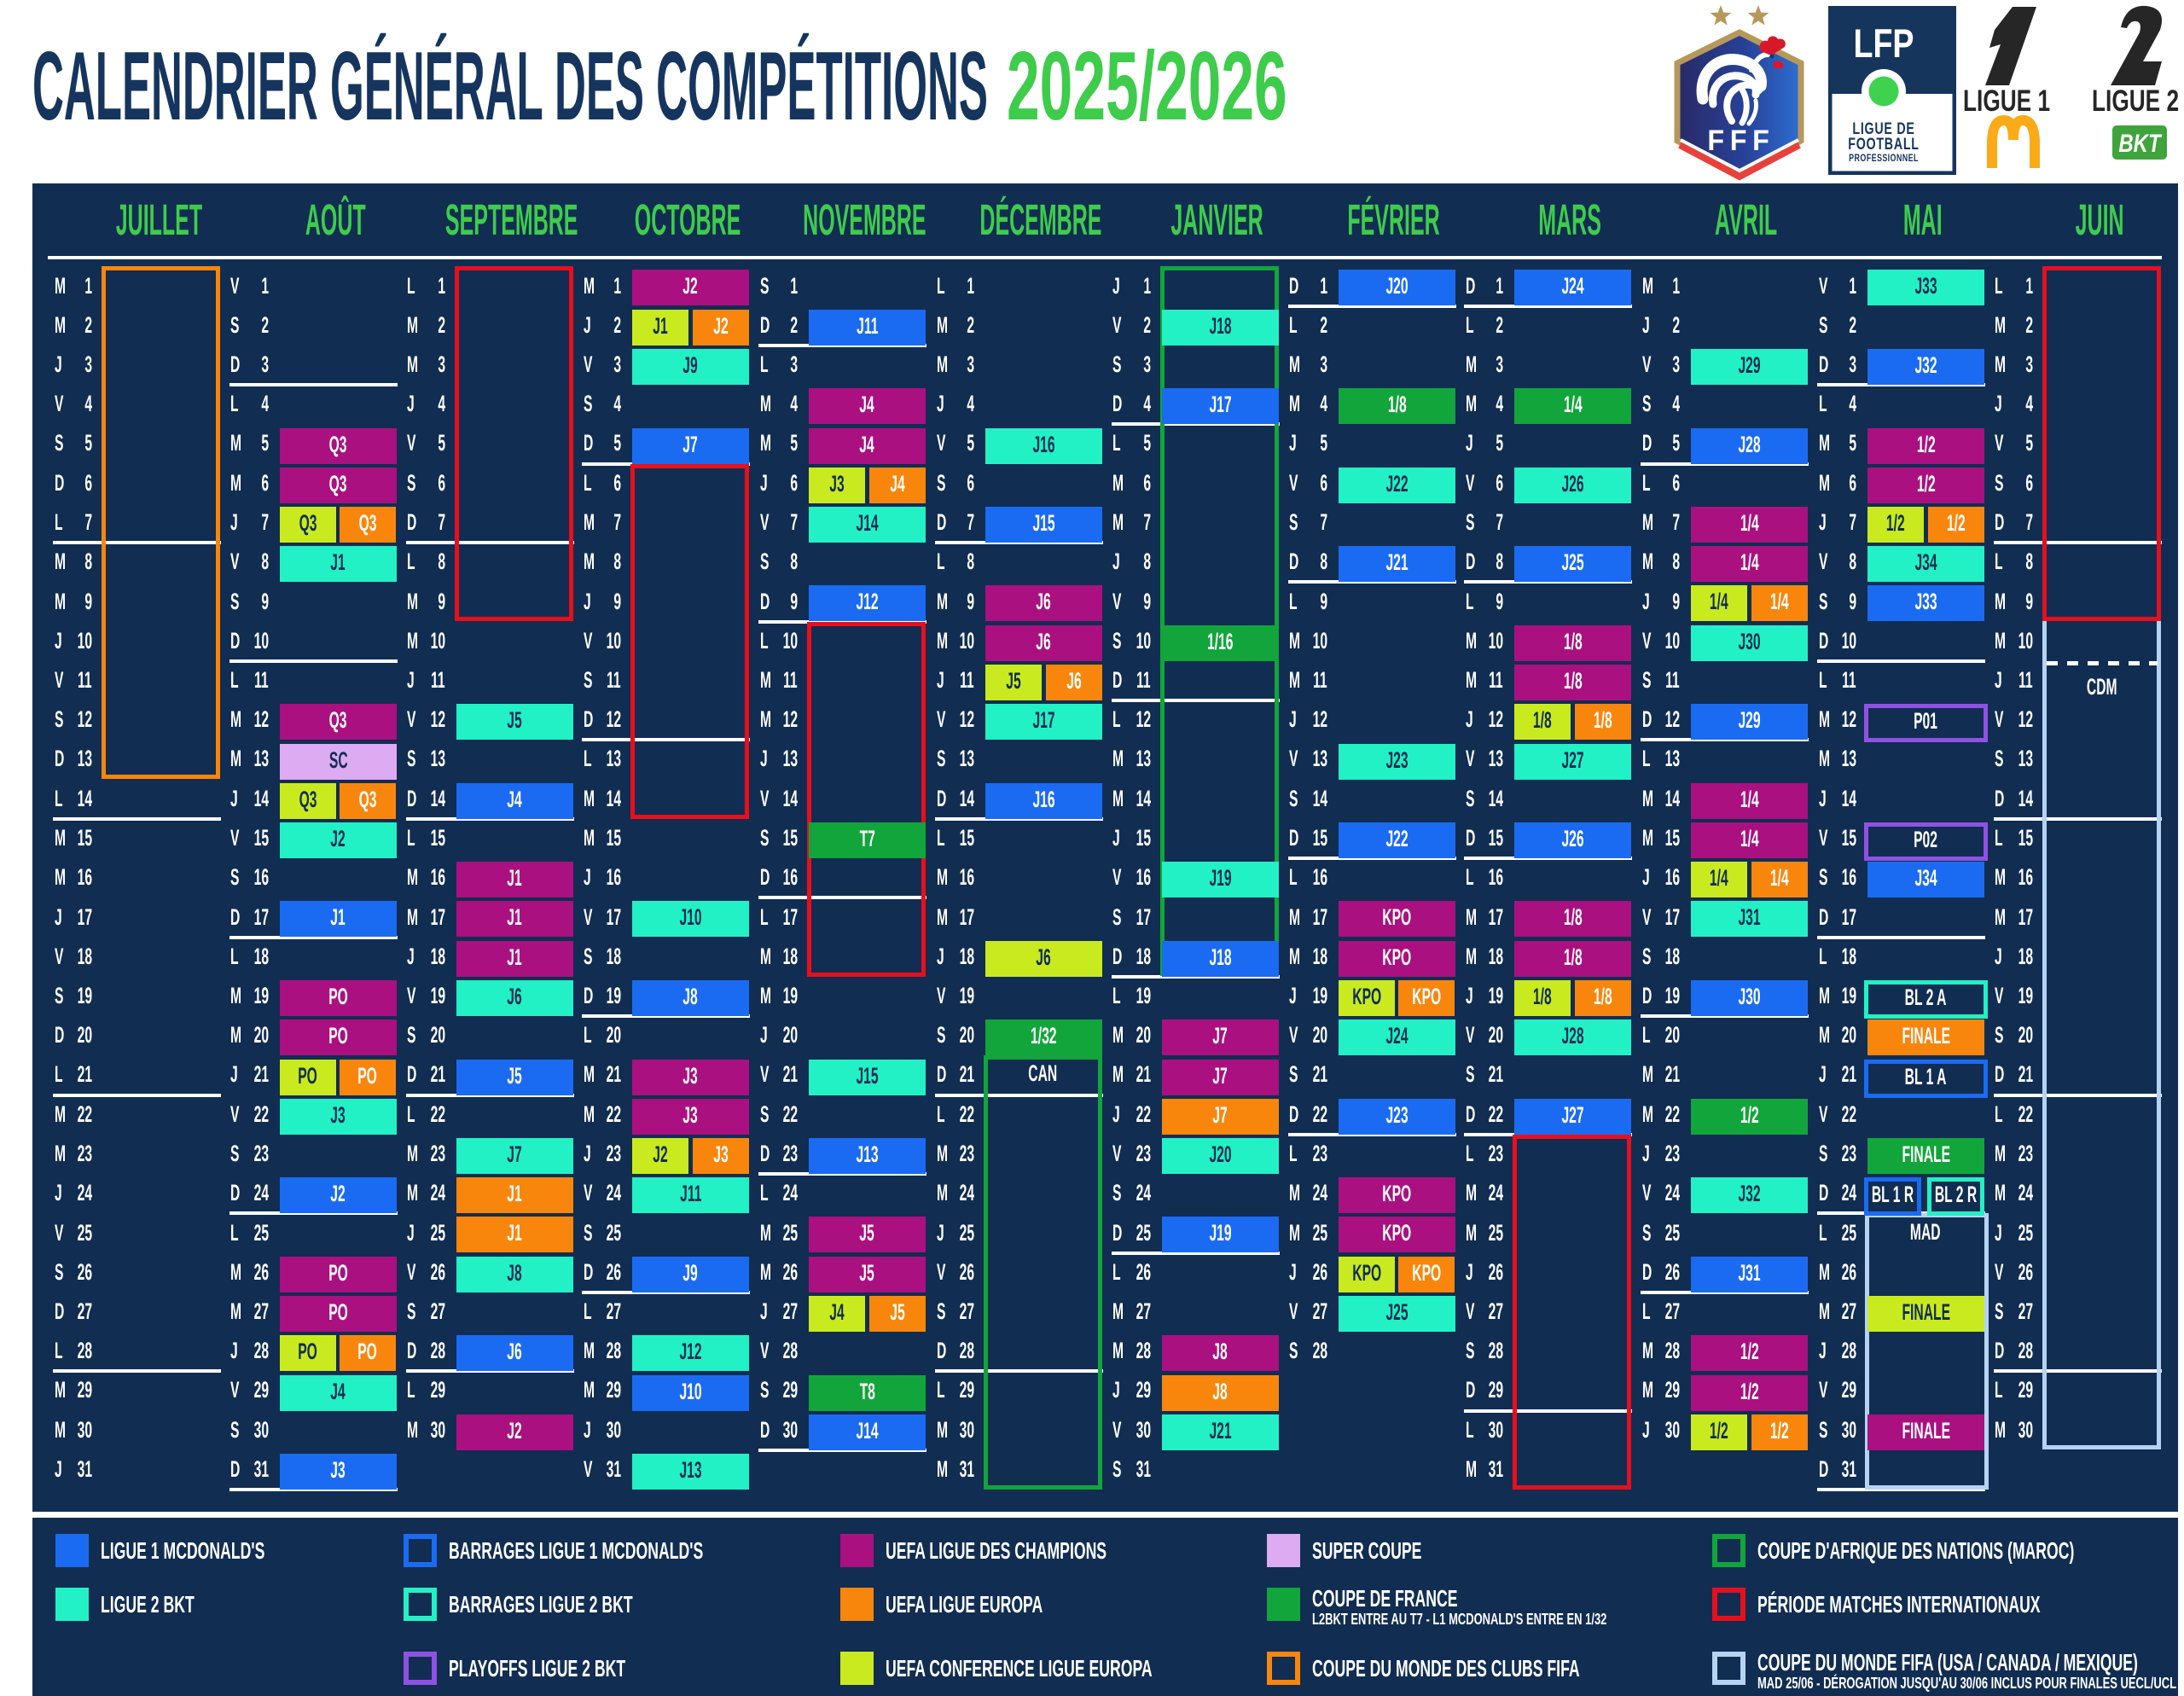 The image size is (2184, 1696). Describe the element at coordinates (1883, 128) in the screenshot. I see `svg-text: LIGUE DE` at that location.